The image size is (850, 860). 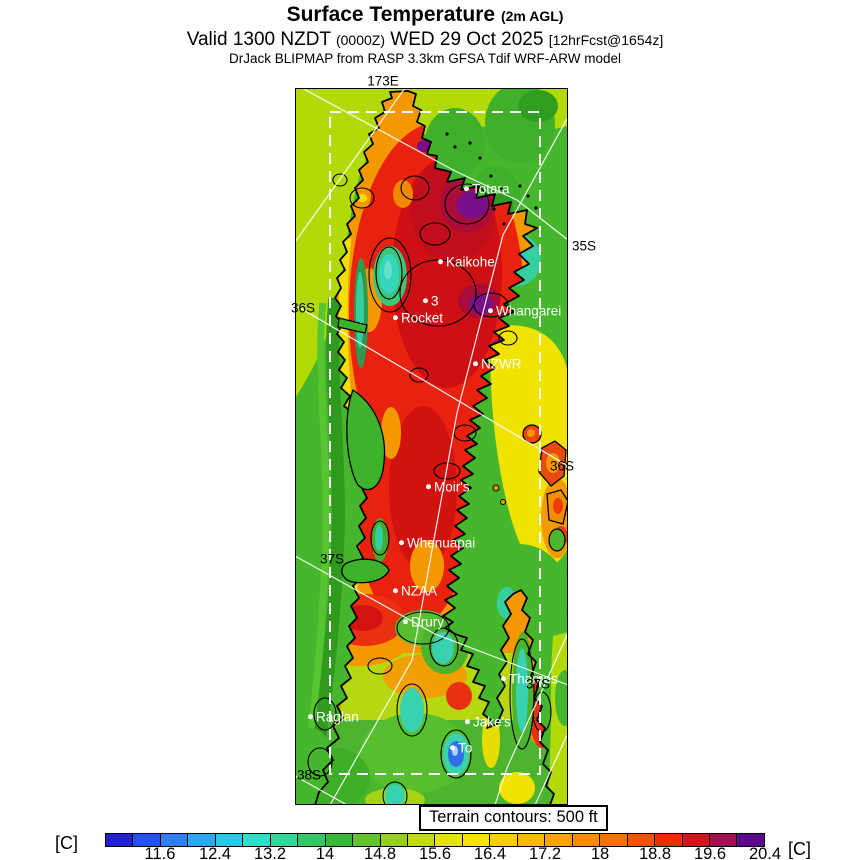 What do you see at coordinates (360, 40) in the screenshot?
I see `valid-zulu: (0000Z)` at bounding box center [360, 40].